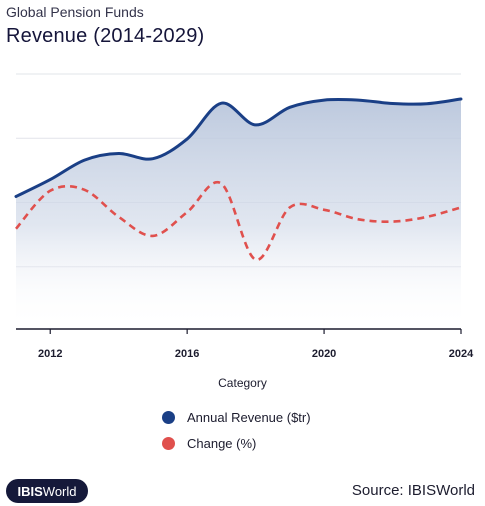 This screenshot has height=506, width=485. What do you see at coordinates (50, 191) in the screenshot?
I see `change-point-2012` at bounding box center [50, 191].